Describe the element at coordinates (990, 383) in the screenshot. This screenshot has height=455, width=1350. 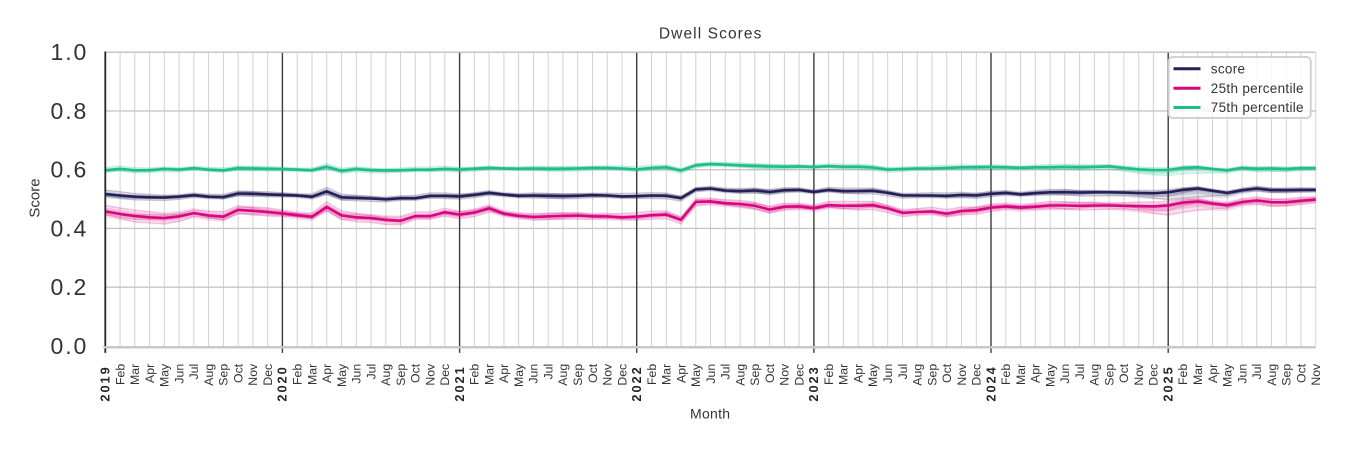
I see `svg-text: 2024` at that location.